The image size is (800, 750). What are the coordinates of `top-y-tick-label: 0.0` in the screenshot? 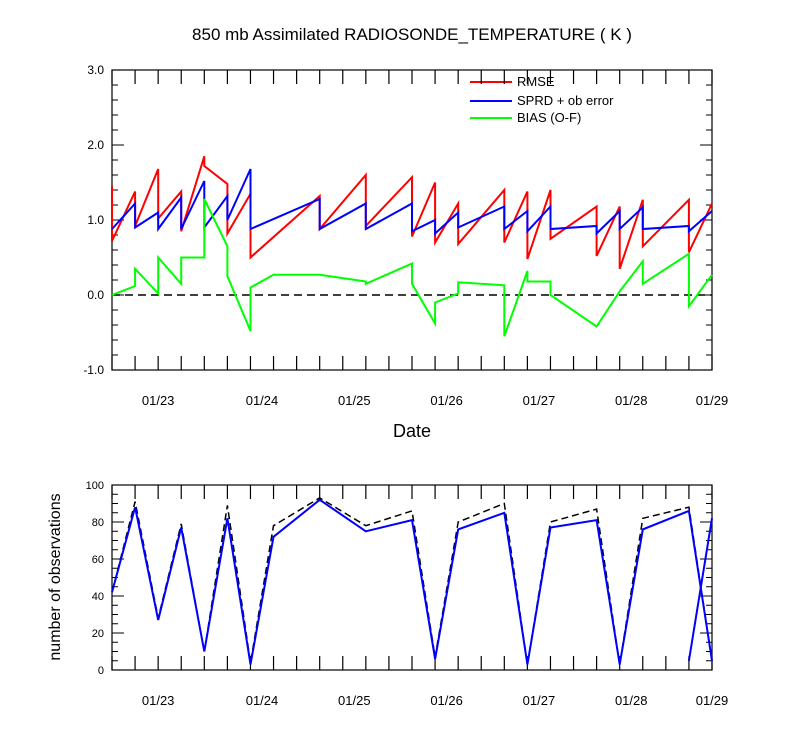 It's located at (95, 295).